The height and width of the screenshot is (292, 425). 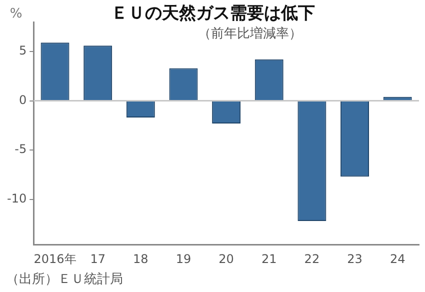 I want to click on x-tick-label: 2016年, so click(x=55, y=259).